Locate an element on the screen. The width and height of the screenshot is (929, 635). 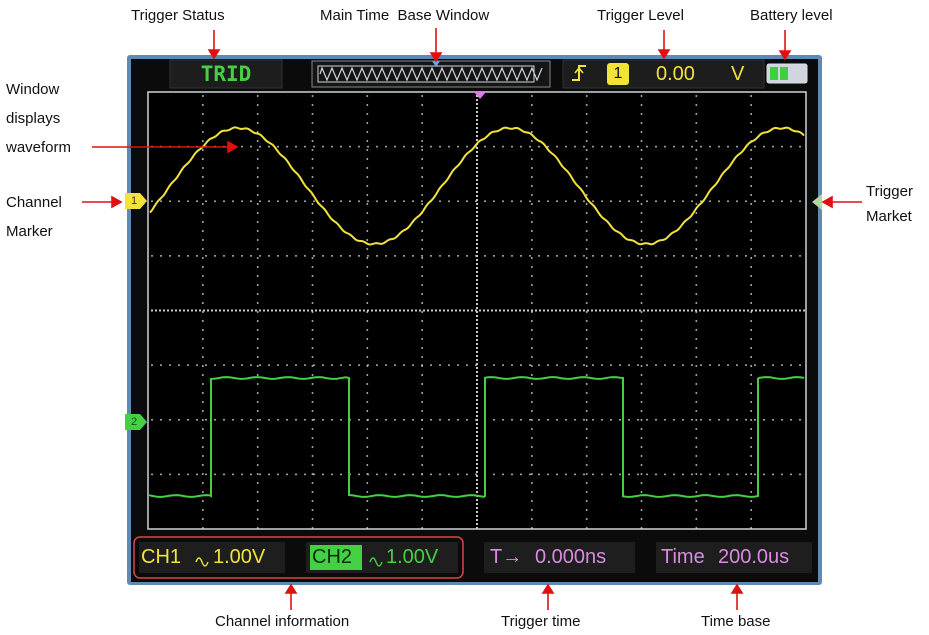
time-base-label: Time is located at coordinates (683, 557).